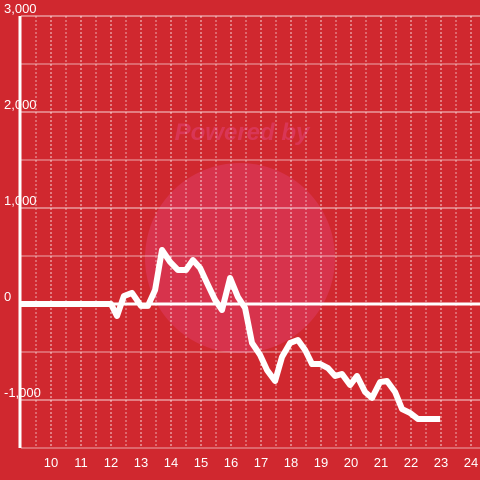  I want to click on y-tick-label: -1,000, so click(22, 392).